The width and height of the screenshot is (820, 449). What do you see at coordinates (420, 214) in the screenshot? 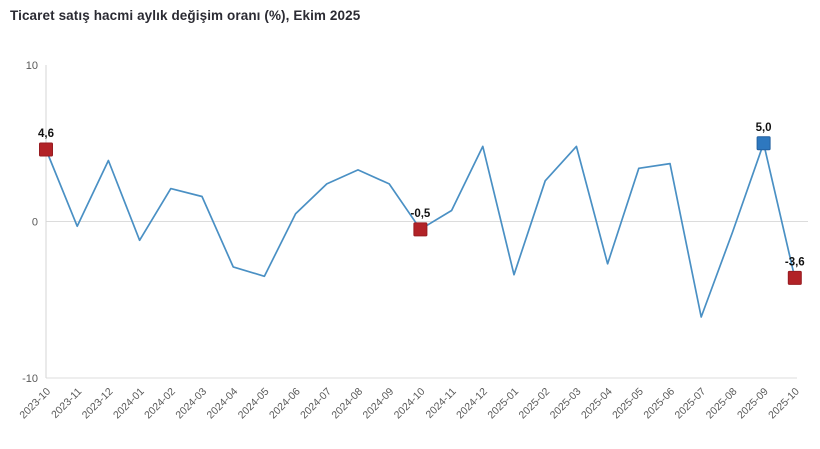
I see `data-point-label: -0,5` at bounding box center [420, 214].